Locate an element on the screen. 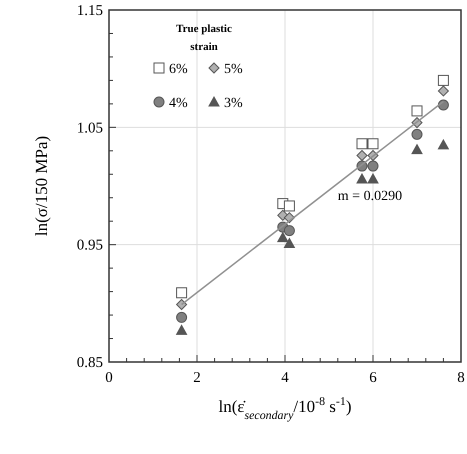 The width and height of the screenshot is (467, 454). y-tick-label: 1.05 is located at coordinates (89, 128).